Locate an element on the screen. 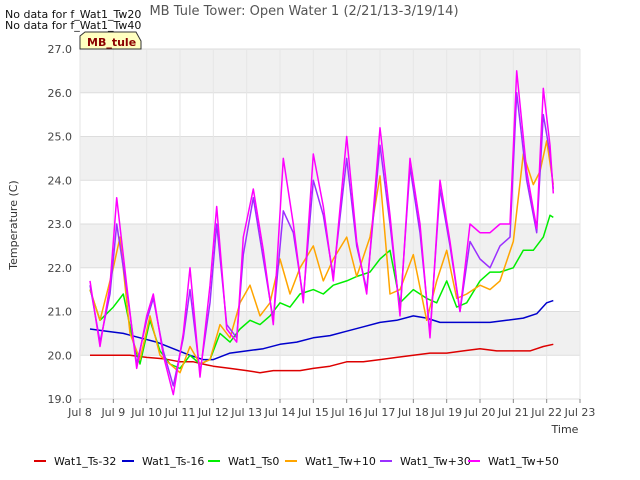 The width and height of the screenshot is (640, 480). x-tick-label: Jul 23 is located at coordinates (580, 412).